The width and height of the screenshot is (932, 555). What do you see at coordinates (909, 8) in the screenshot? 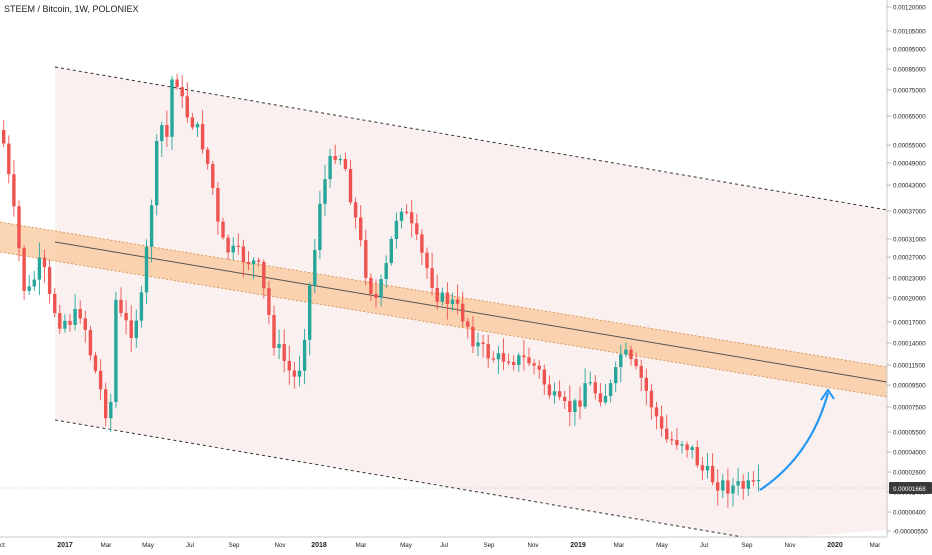
I see `y-tick-label: 0.00120000` at bounding box center [909, 8].